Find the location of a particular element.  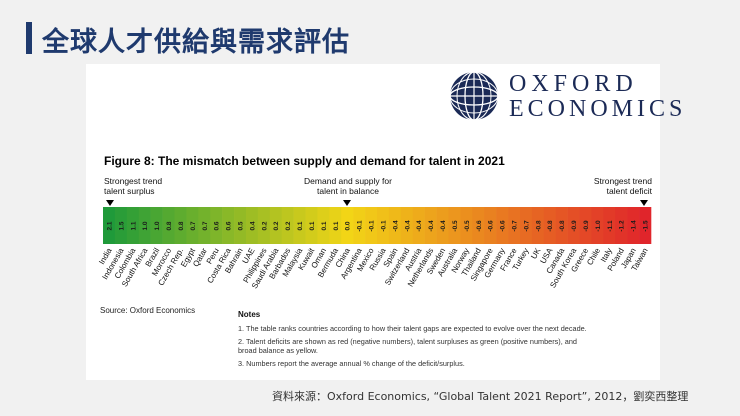

slide-title: 全球人才供給與需求評估 is located at coordinates (196, 42).